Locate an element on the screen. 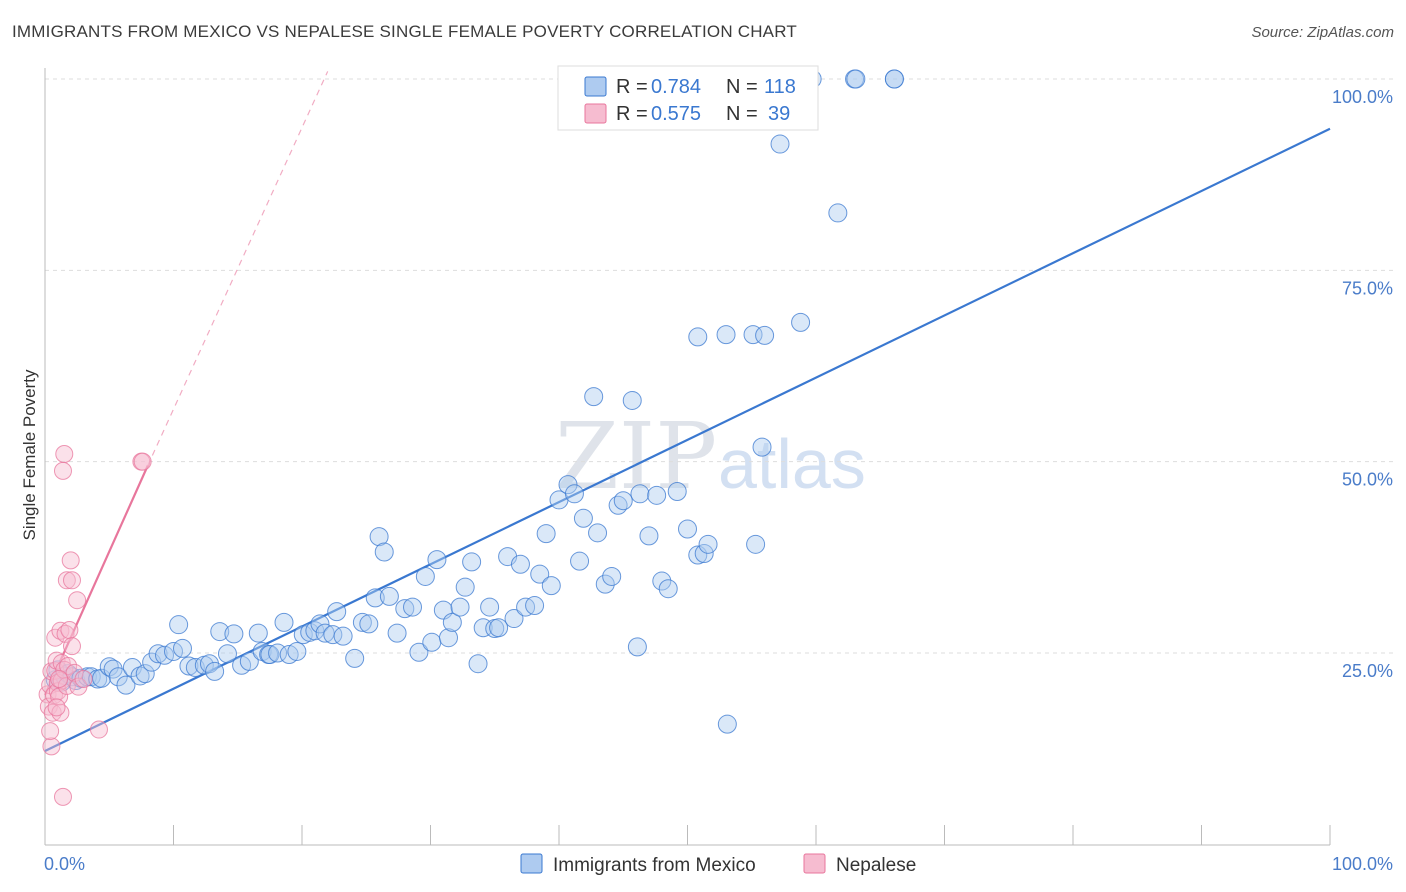 The height and width of the screenshot is (892, 1406). y-tick-label-100: 100.0% is located at coordinates (1362, 97).